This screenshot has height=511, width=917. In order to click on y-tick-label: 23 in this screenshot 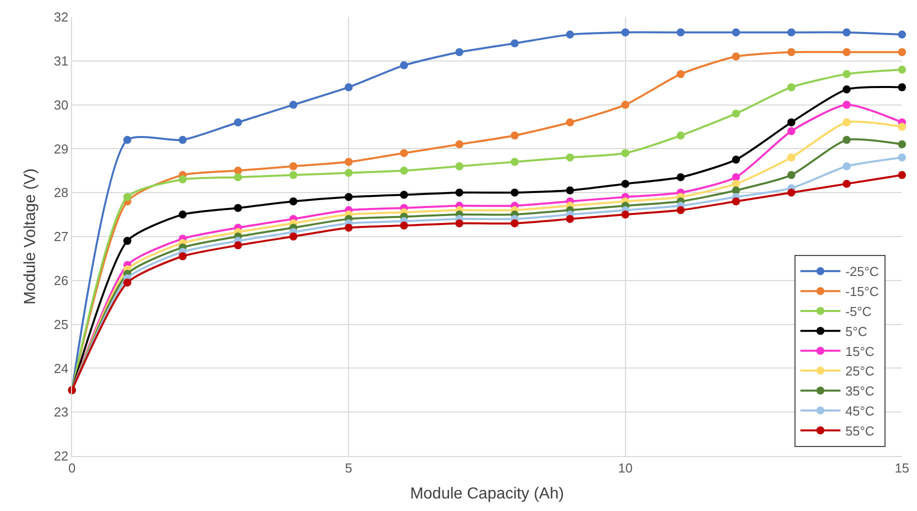, I will do `click(61, 412)`.